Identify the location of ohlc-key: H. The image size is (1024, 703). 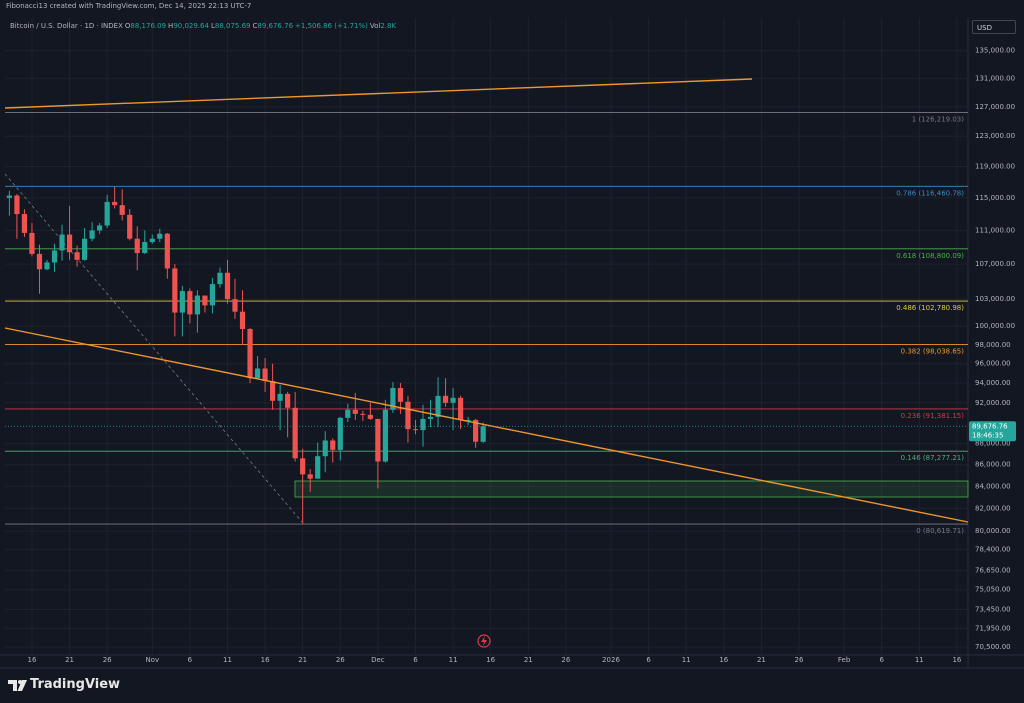
(171, 26).